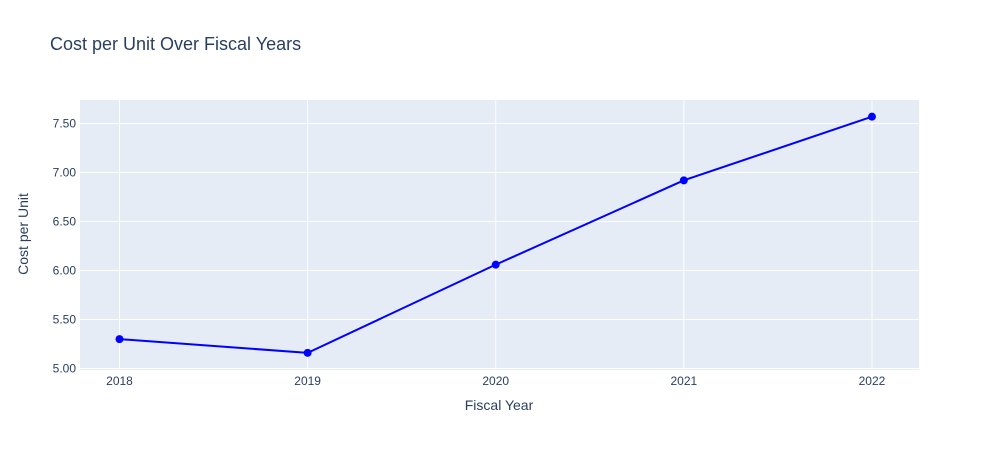 This screenshot has width=999, height=450. Describe the element at coordinates (65, 320) in the screenshot. I see `y-tick-label: 5.50` at that location.